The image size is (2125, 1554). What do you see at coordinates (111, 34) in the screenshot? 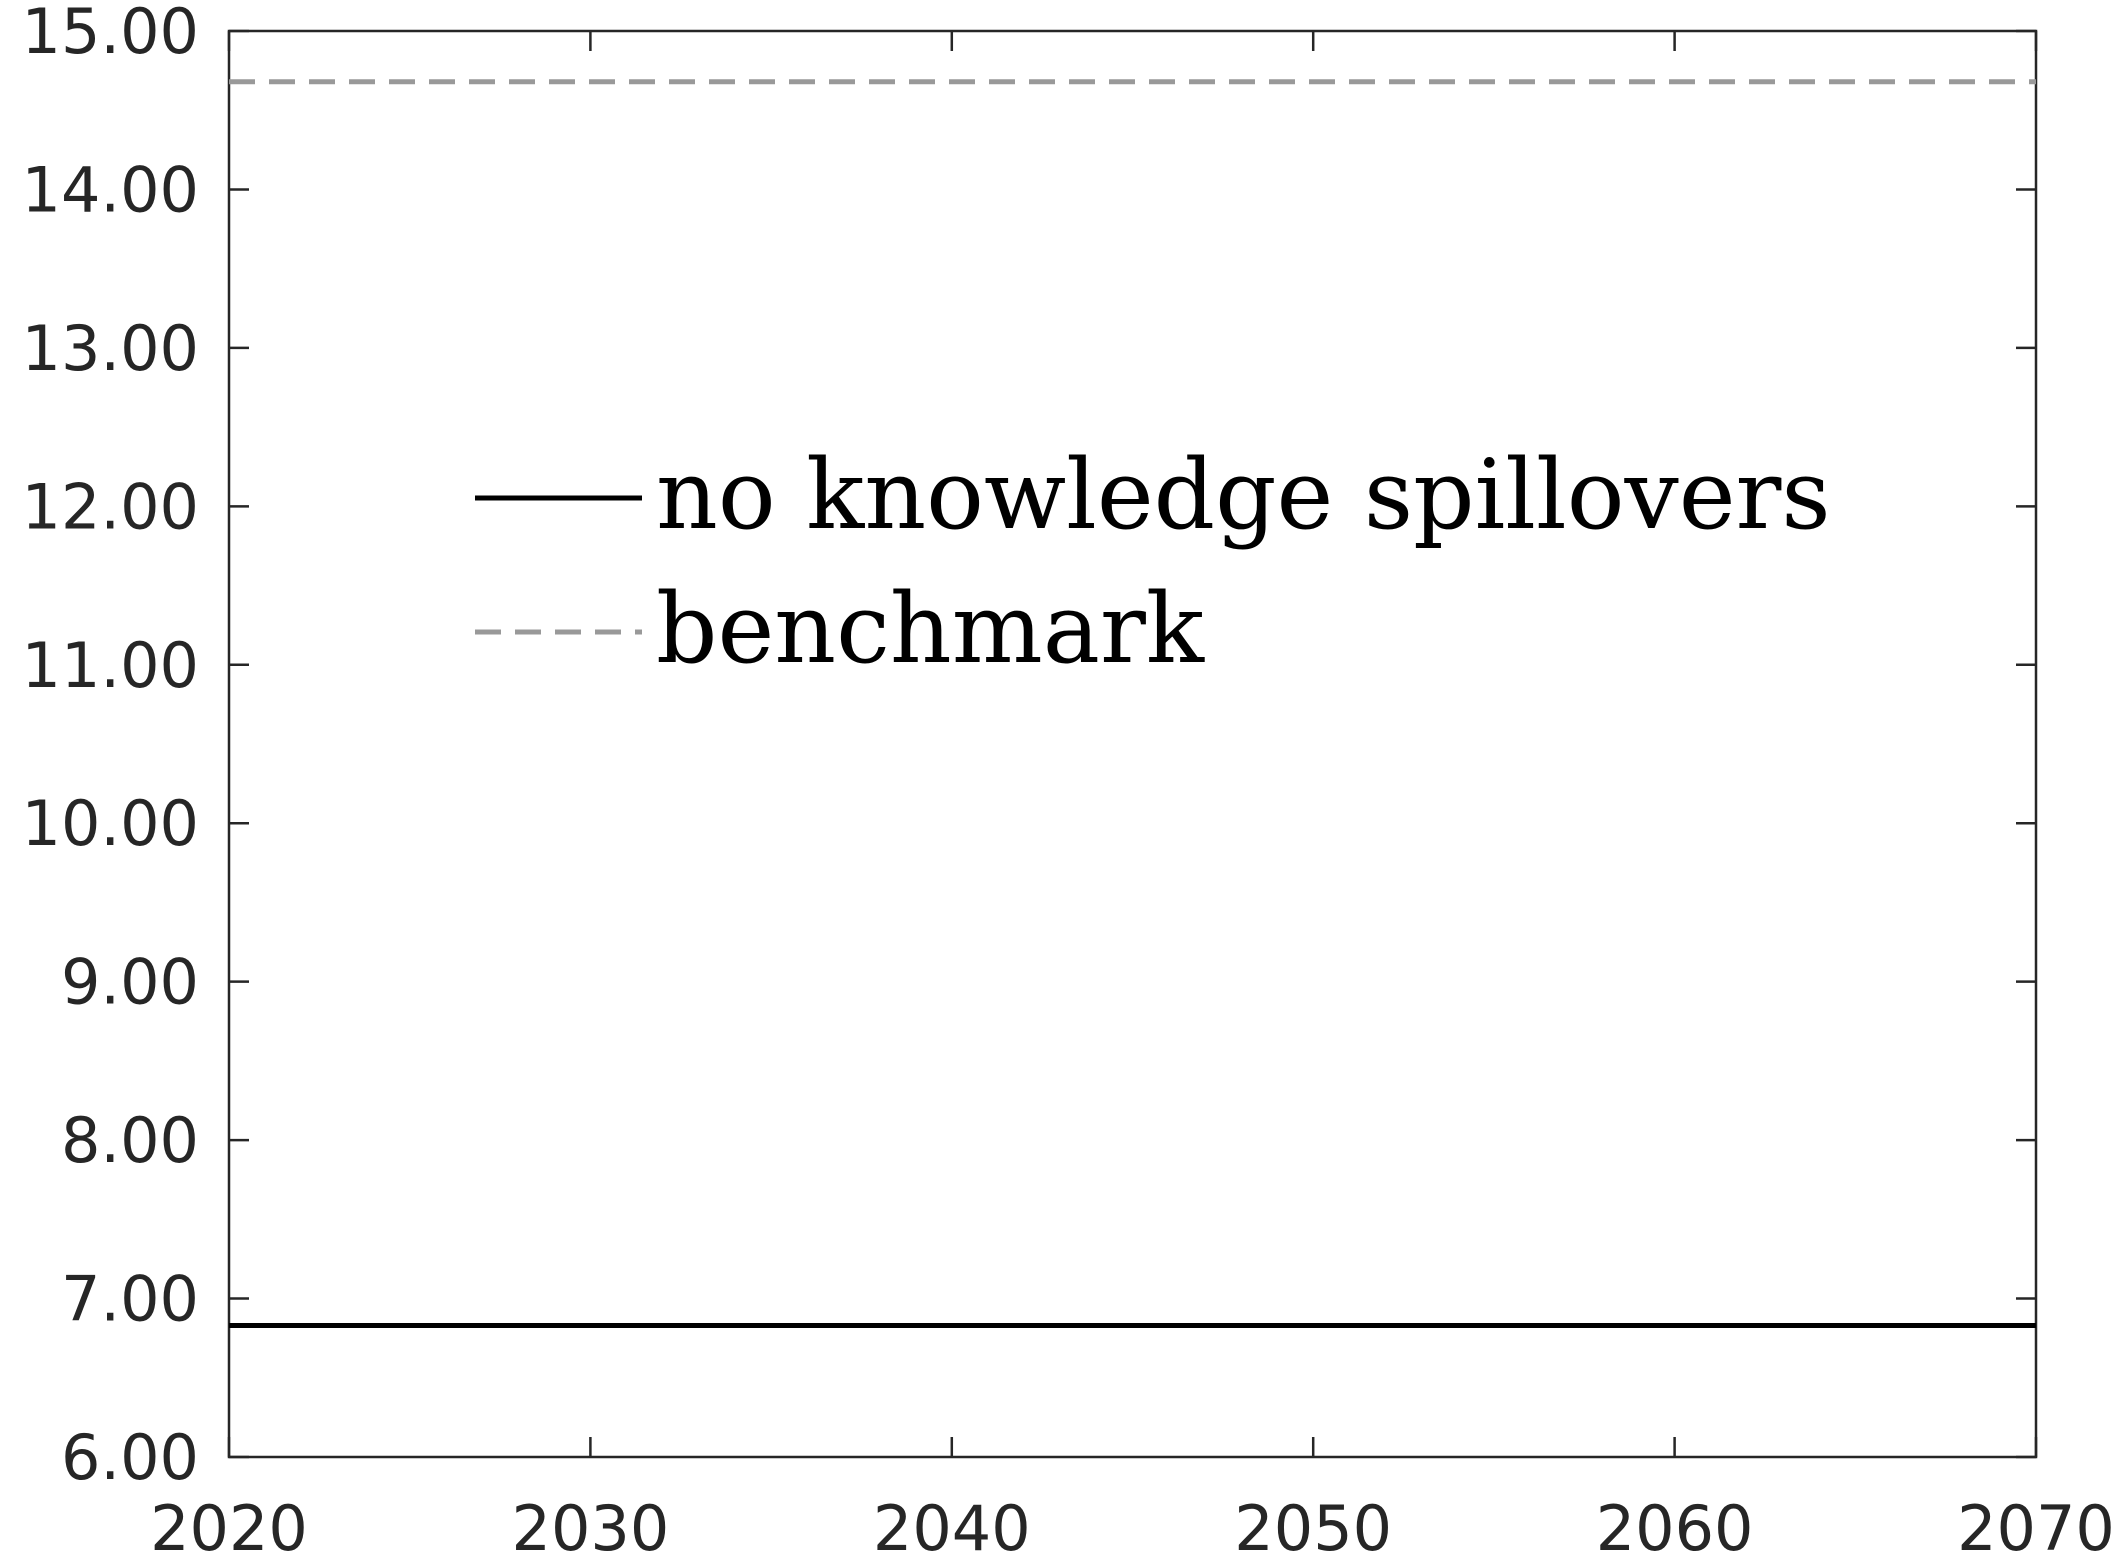
I see `y-tick-label: 15.00` at bounding box center [111, 34].